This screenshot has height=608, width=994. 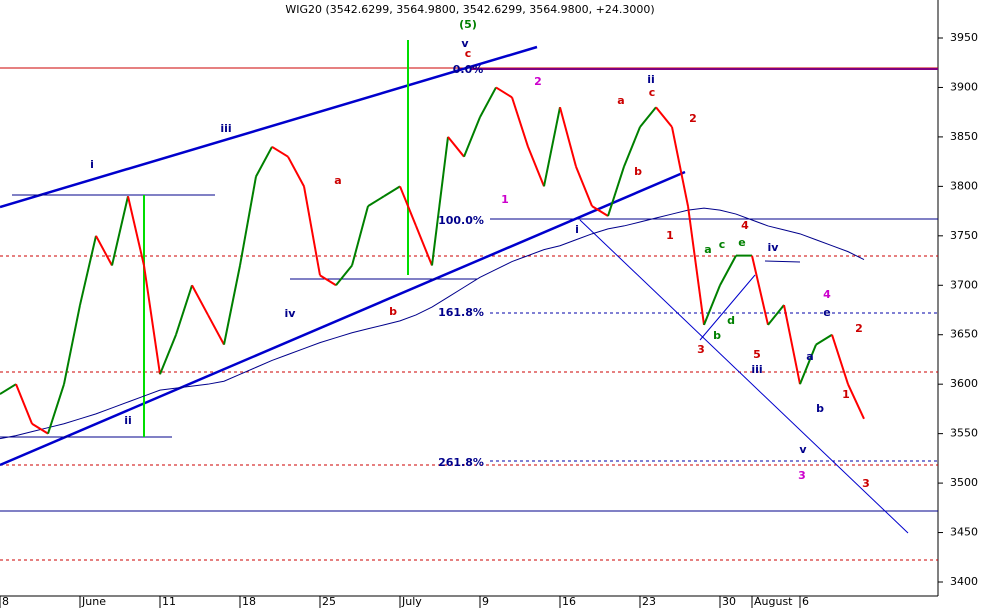 What do you see at coordinates (805, 601) in the screenshot?
I see `x-tick-label: 6` at bounding box center [805, 601].